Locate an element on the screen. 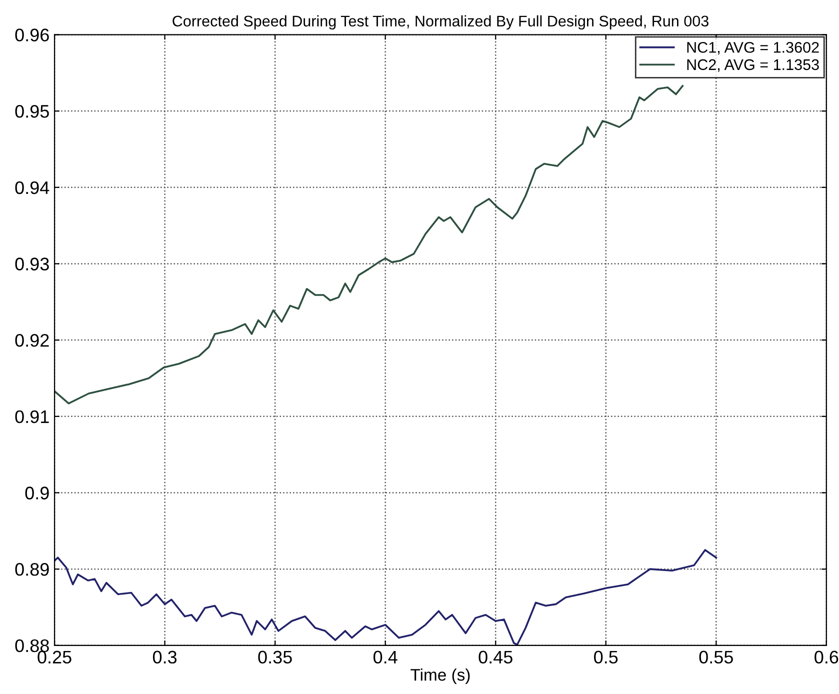 The image size is (839, 694). legend-label: NC1, AVG = 1.3602 is located at coordinates (753, 48).